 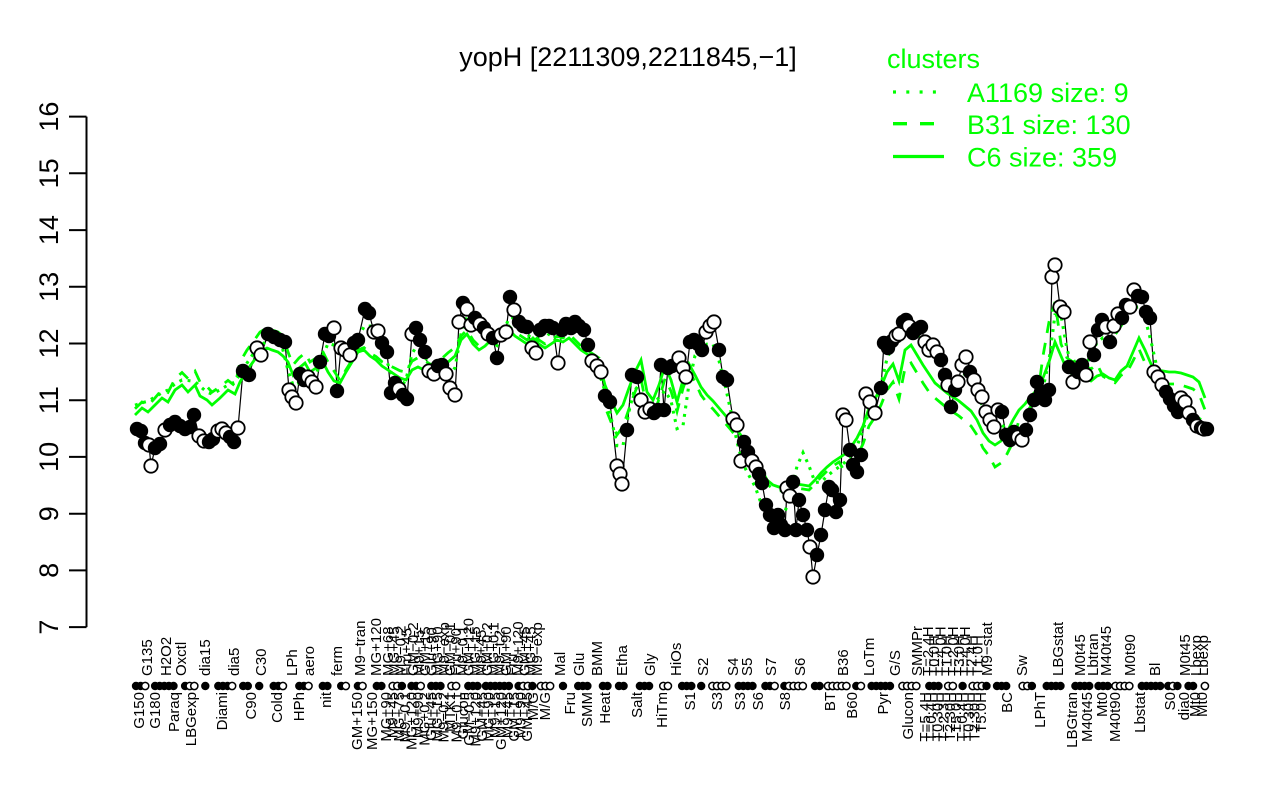 What do you see at coordinates (49, 513) in the screenshot?
I see `svg-text: 9` at bounding box center [49, 513].